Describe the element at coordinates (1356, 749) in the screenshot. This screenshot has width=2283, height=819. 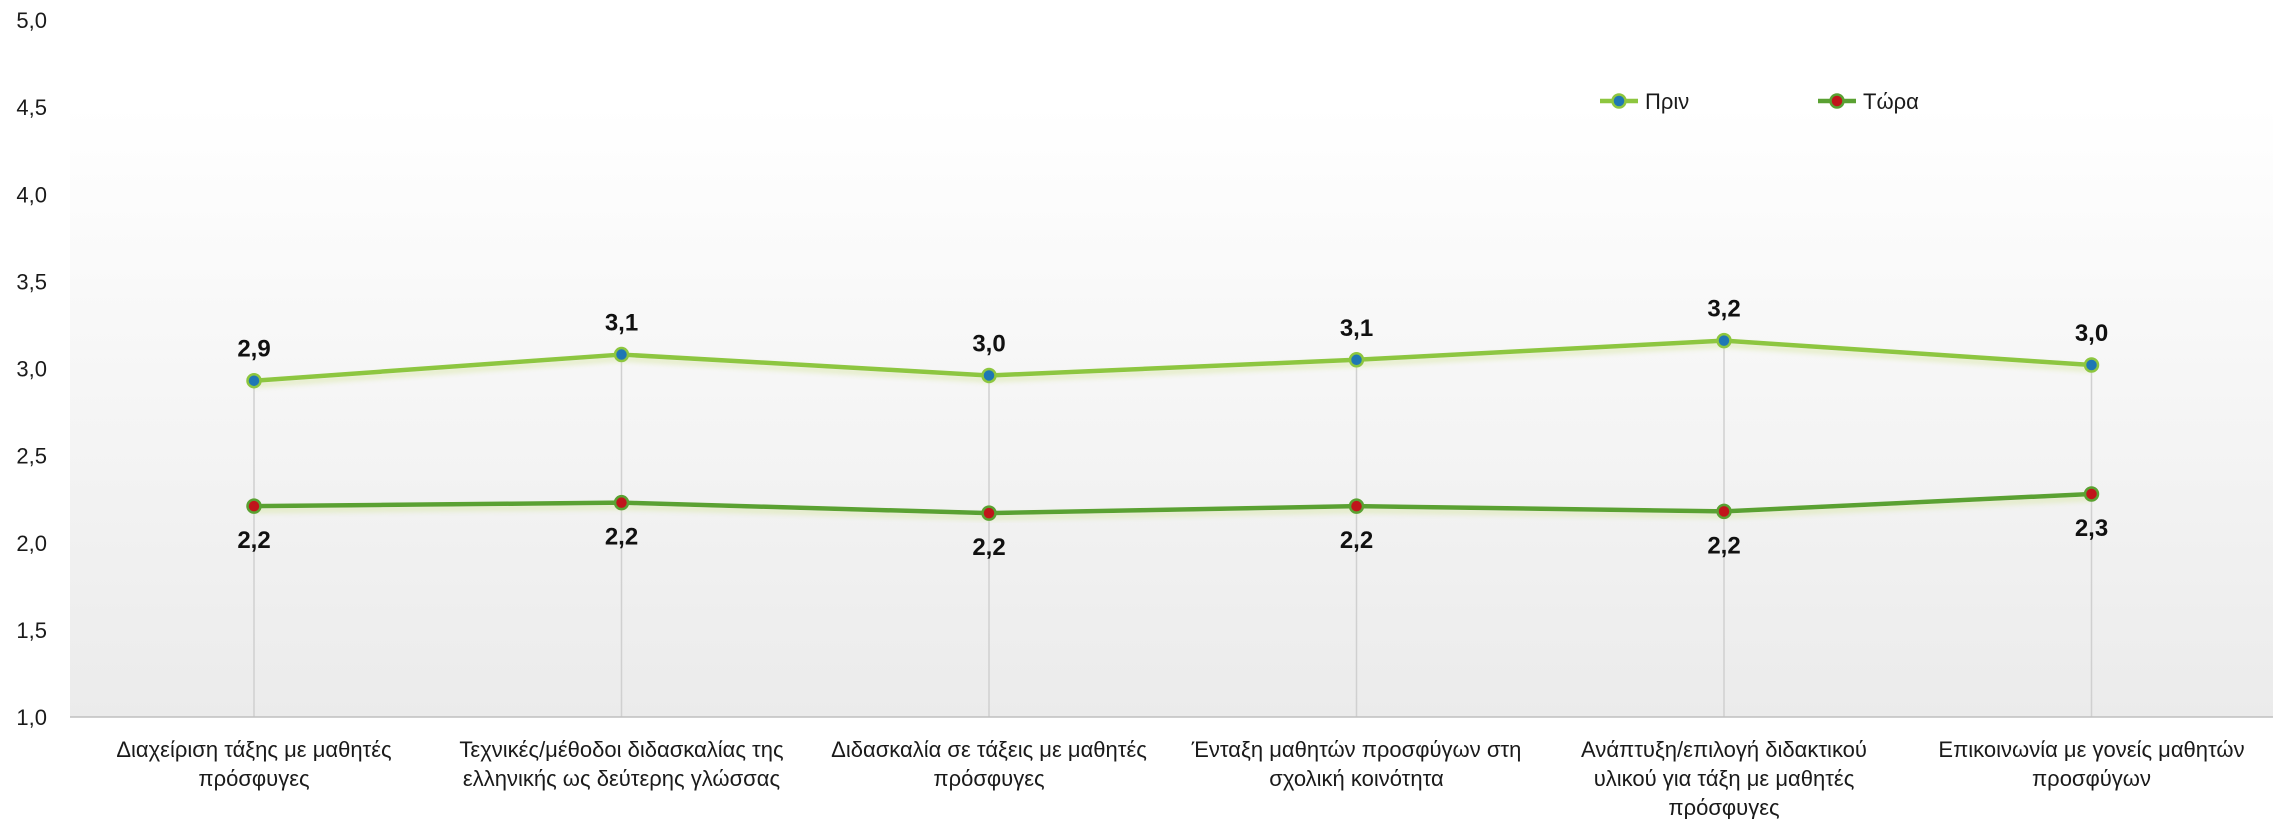
I see `x-category-label-line: Ένταξη μαθητών προσφύγων στη` at that location.